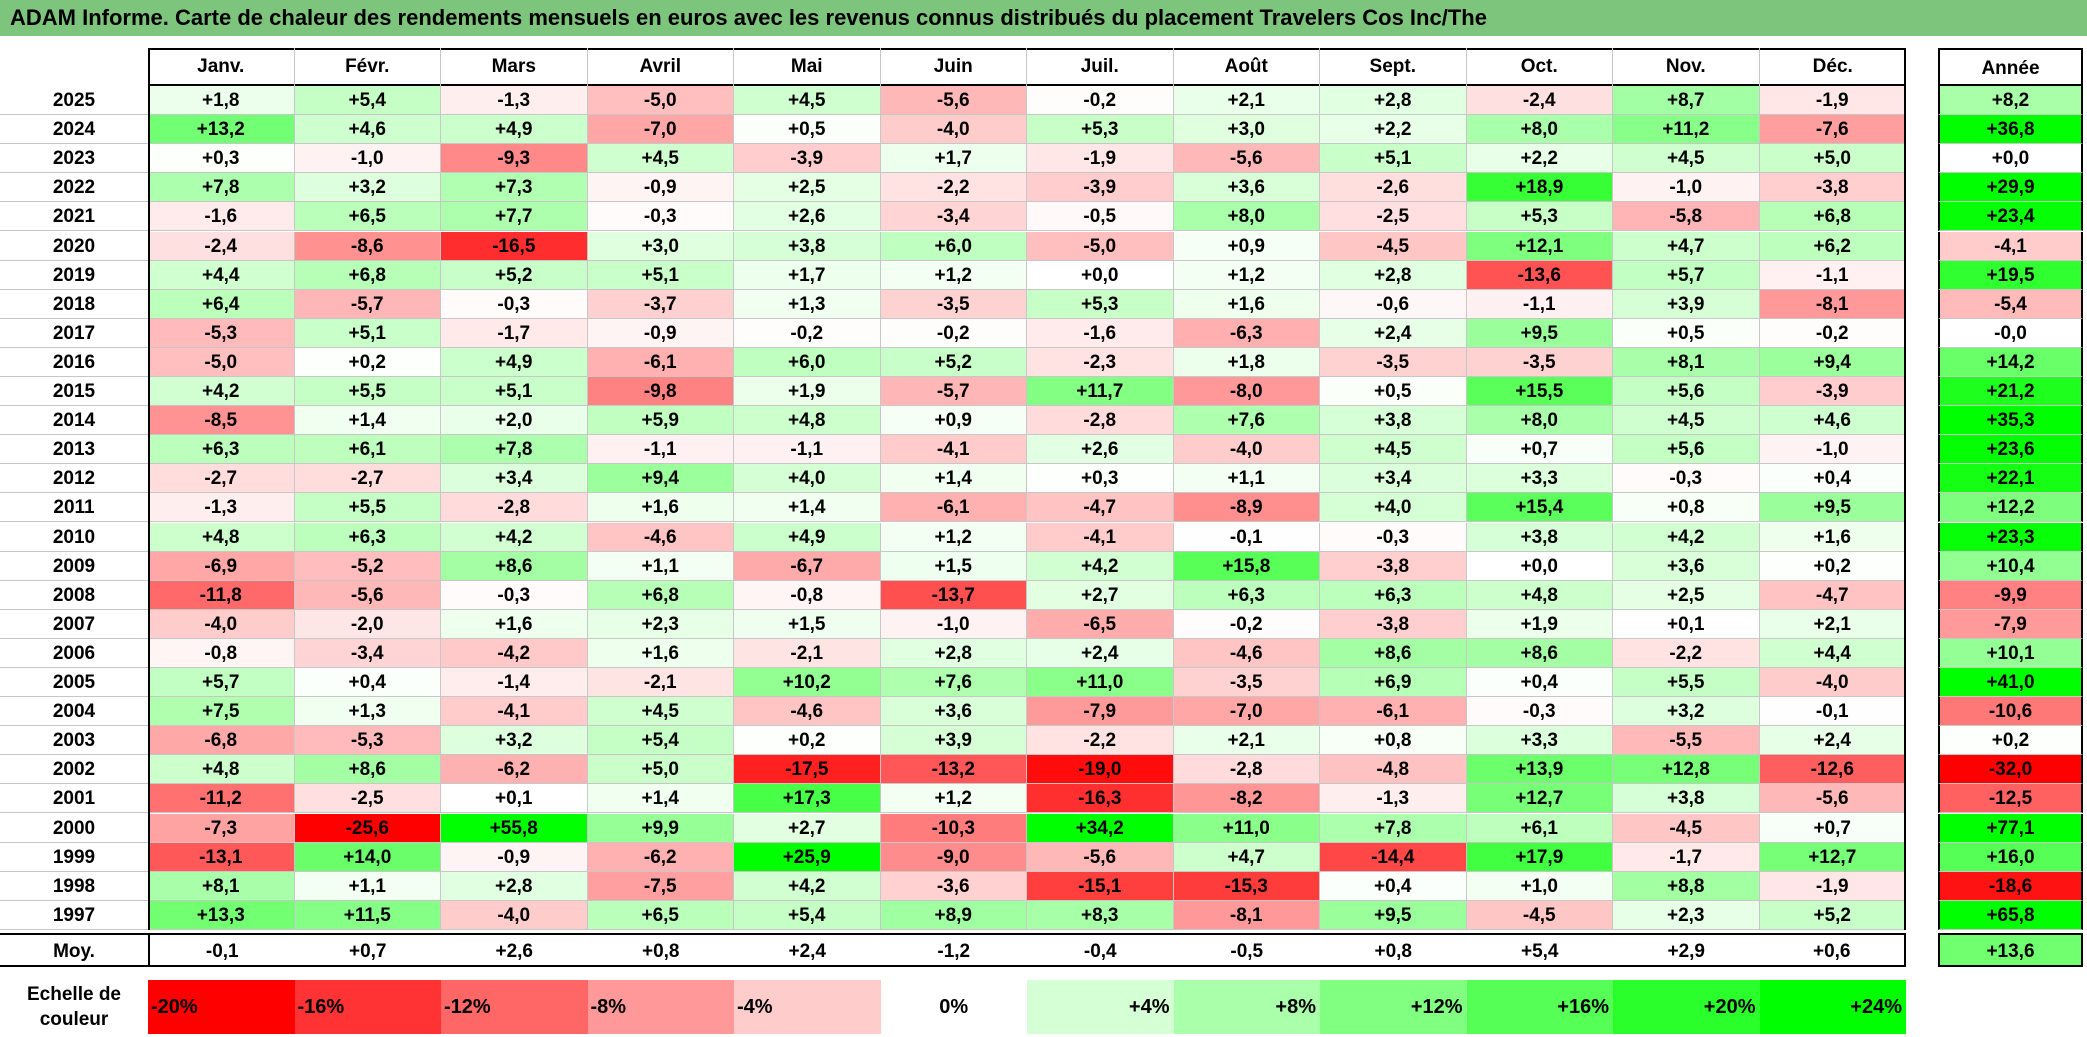 The width and height of the screenshot is (2087, 1037). Describe the element at coordinates (1686, 217) in the screenshot. I see `heatmap-cell: -5,8` at that location.